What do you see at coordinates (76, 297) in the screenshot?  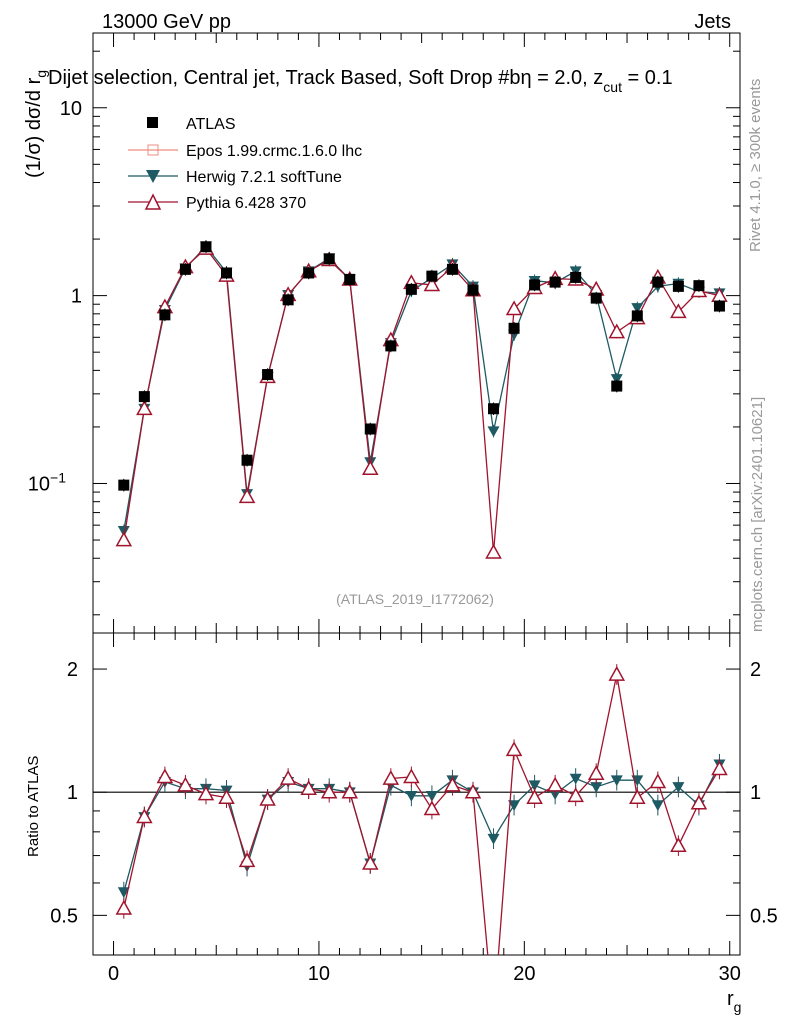 I see `y-tick-label: 1` at bounding box center [76, 297].